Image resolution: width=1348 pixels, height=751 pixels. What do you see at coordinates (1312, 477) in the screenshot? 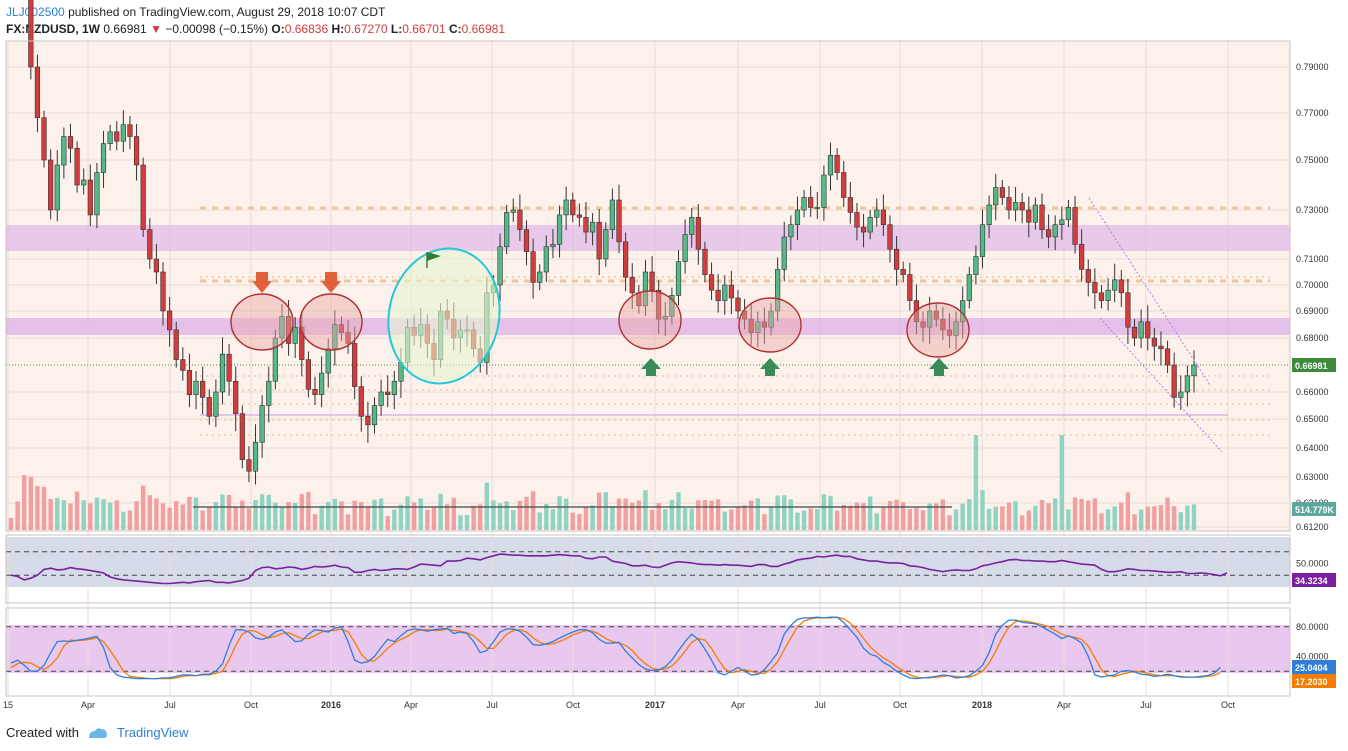
I see `y-tick-label: 0.63000` at bounding box center [1312, 477].